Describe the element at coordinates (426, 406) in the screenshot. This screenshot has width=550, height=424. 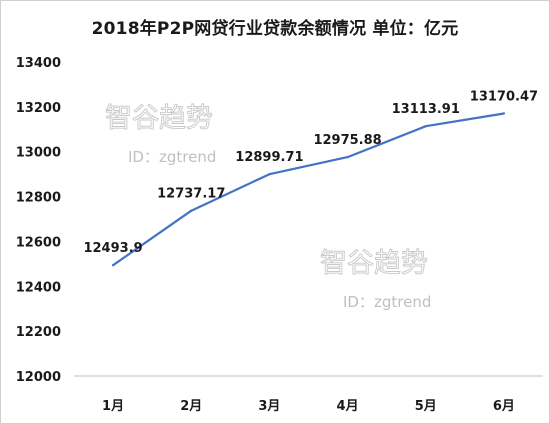
I see `x-tick-label: 5月` at that location.